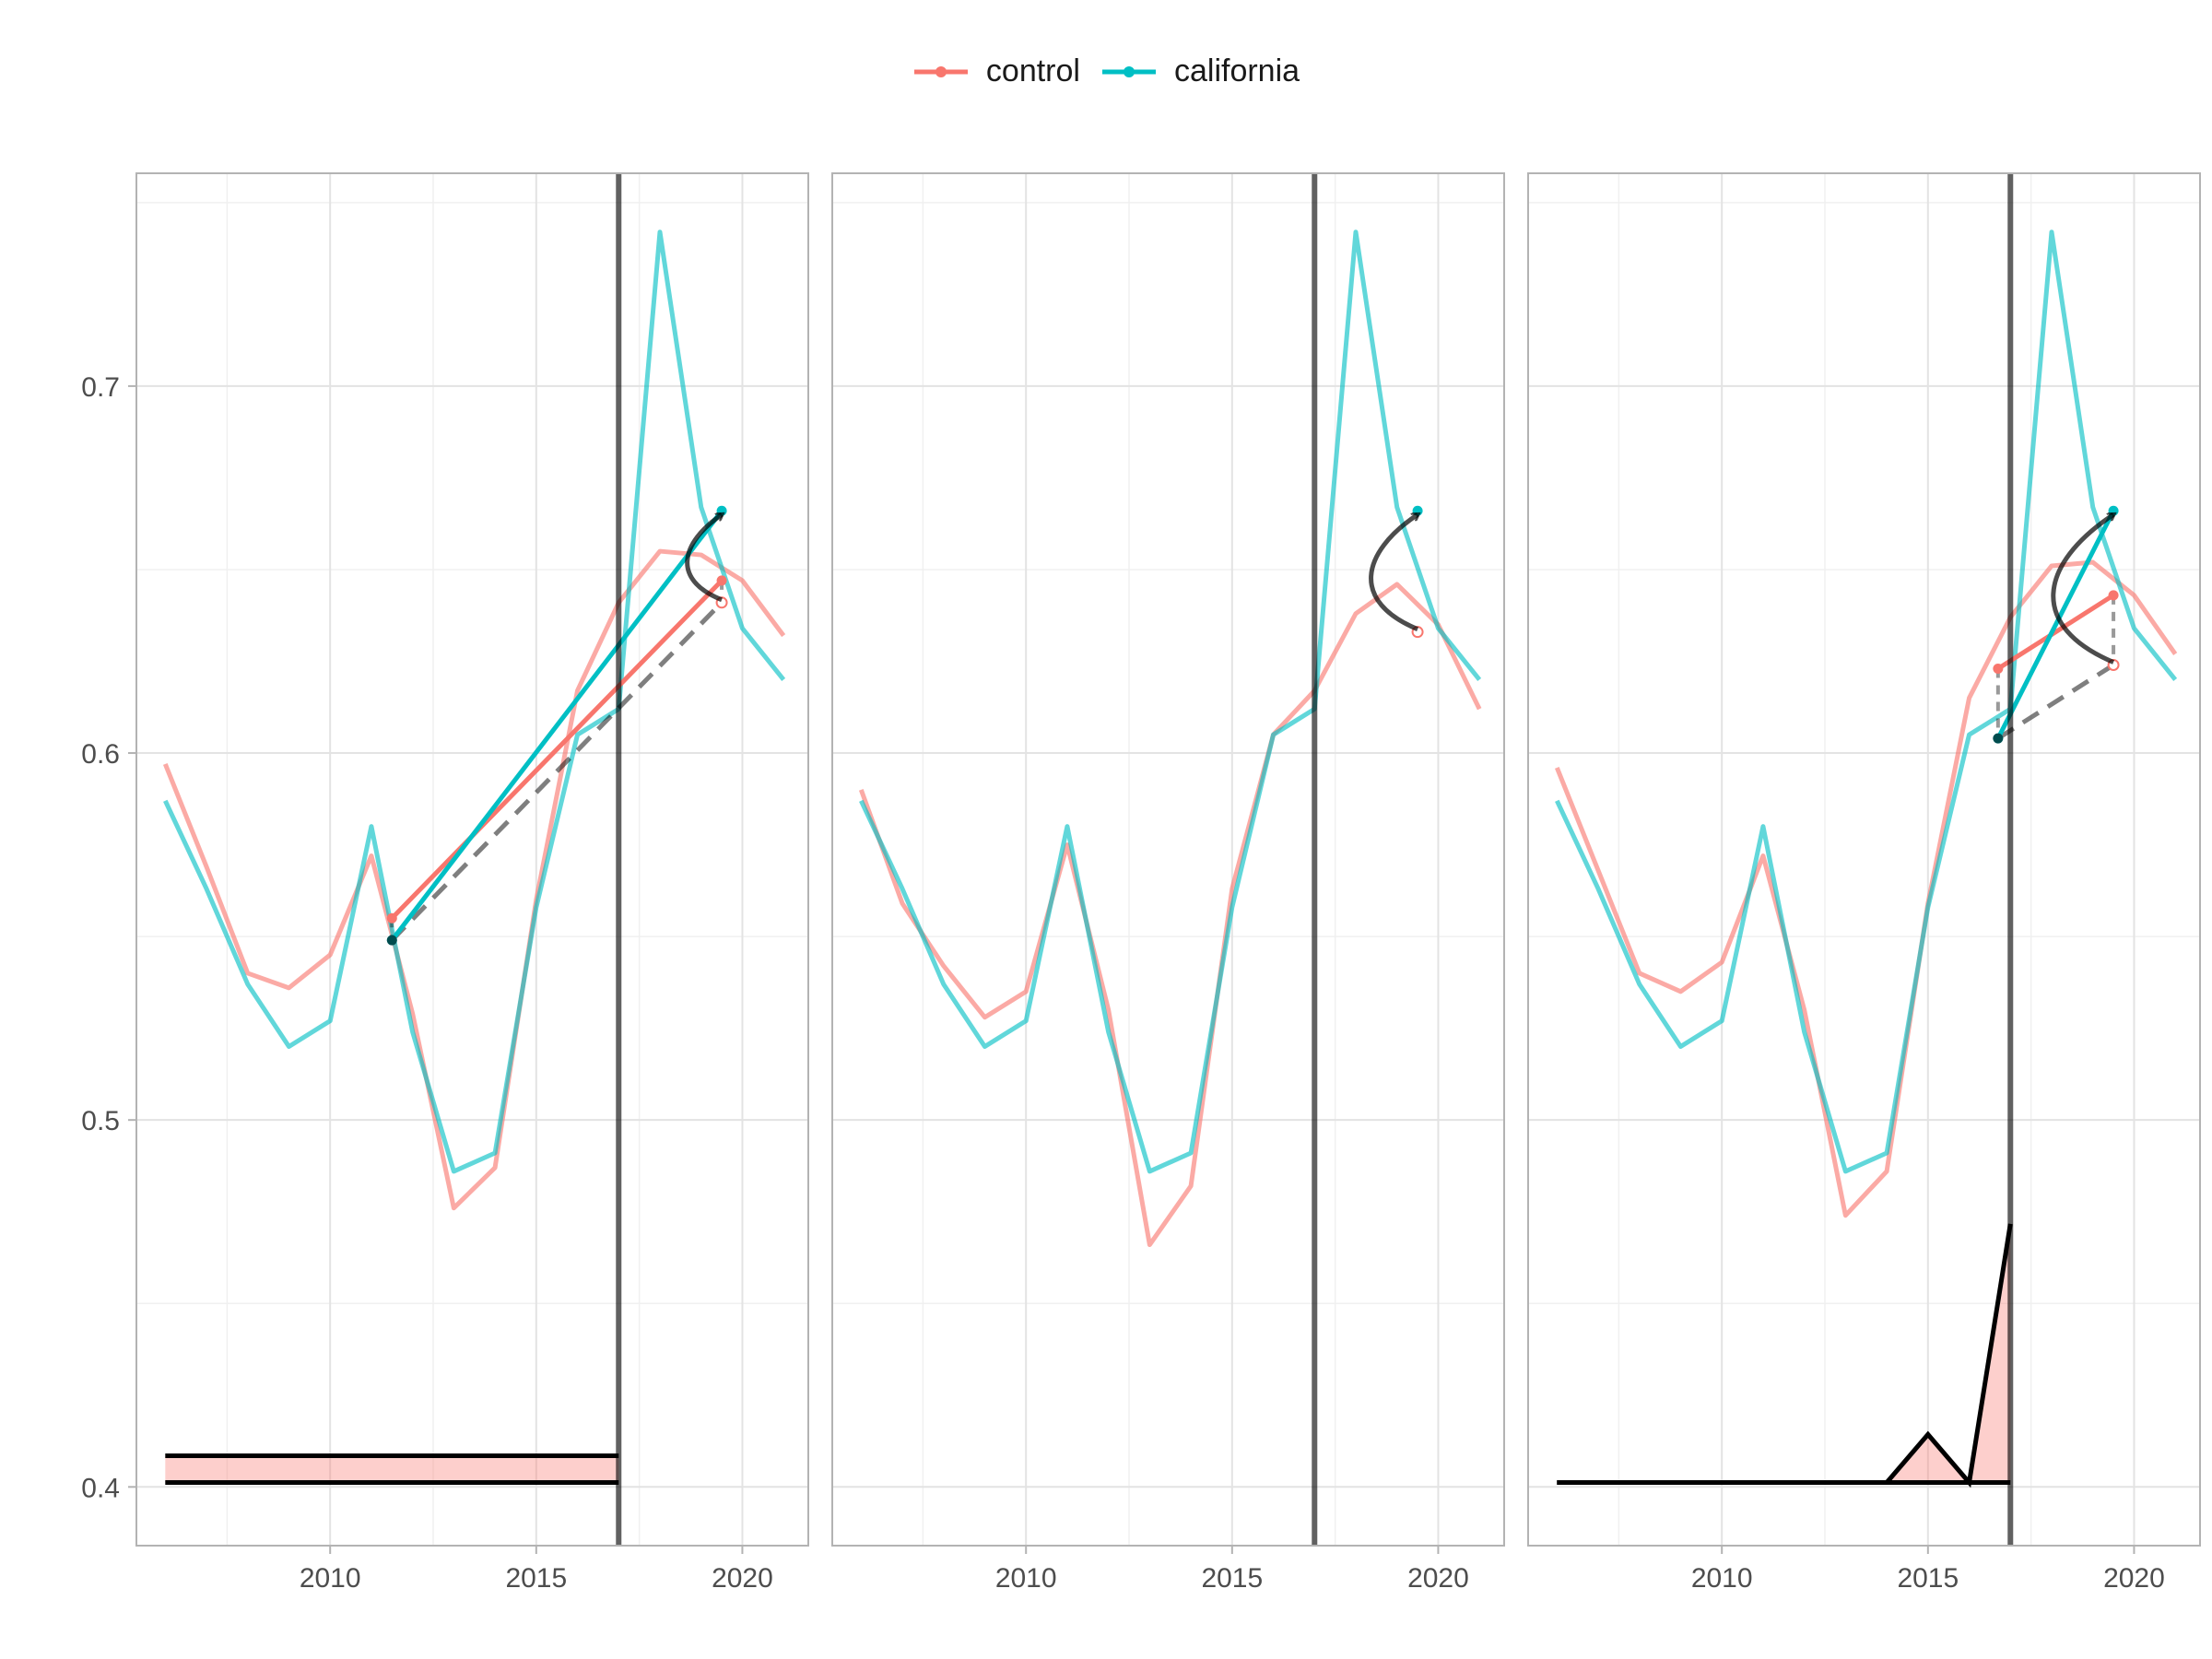  I want to click on weights-curve, so click(1785, 1355).